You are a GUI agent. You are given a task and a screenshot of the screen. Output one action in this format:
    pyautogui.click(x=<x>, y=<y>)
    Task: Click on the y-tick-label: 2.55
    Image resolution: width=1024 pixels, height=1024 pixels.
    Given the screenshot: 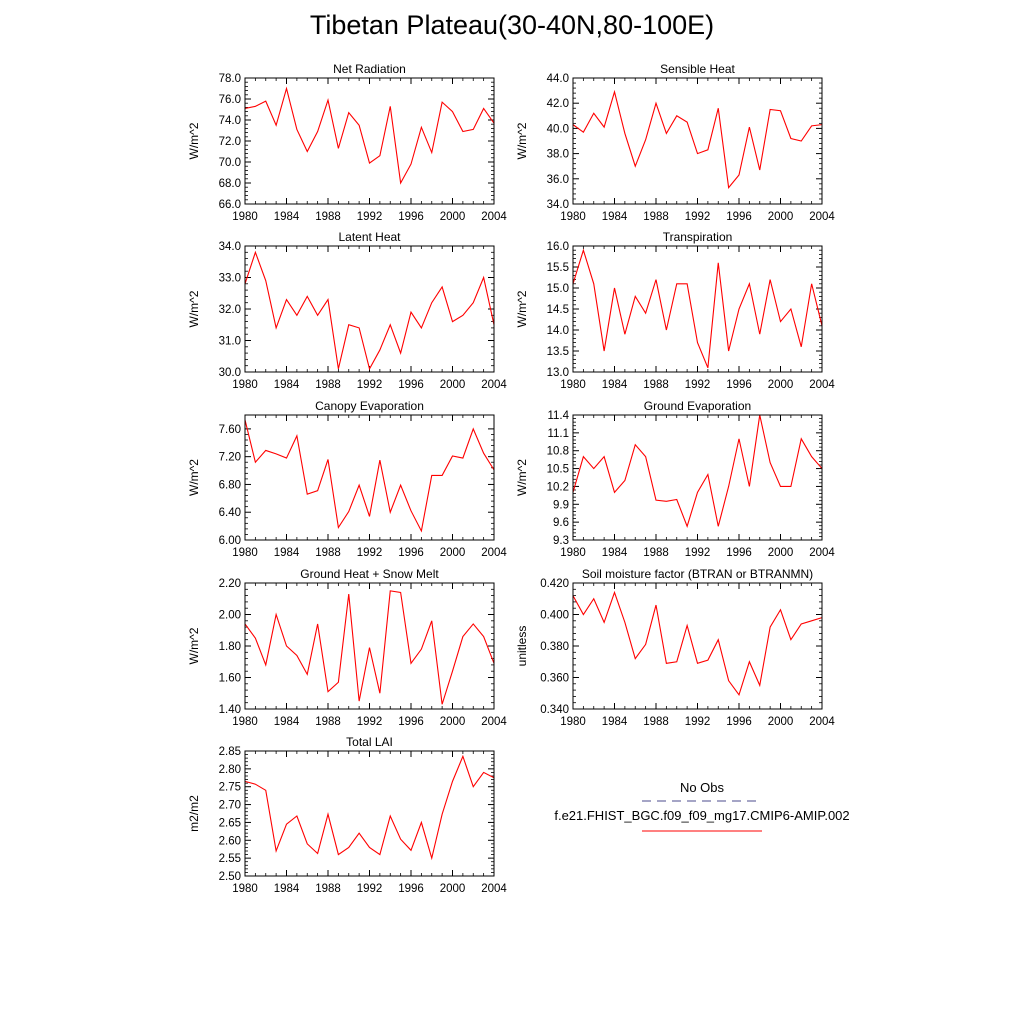 What is the action you would take?
    pyautogui.click(x=230, y=859)
    